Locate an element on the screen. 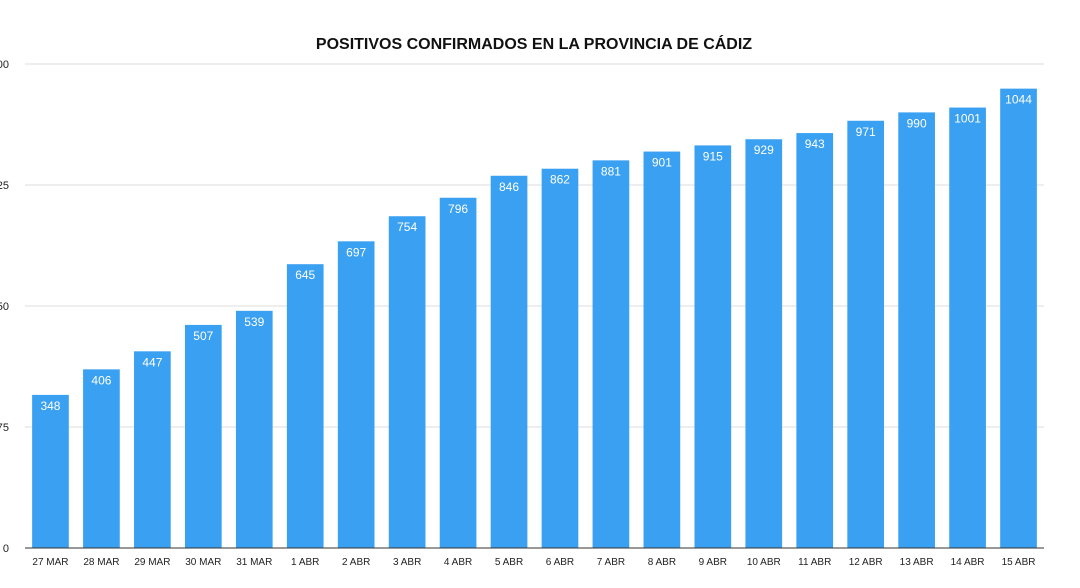 The width and height of the screenshot is (1080, 588). x-tick-label: 30 MAR is located at coordinates (203, 562).